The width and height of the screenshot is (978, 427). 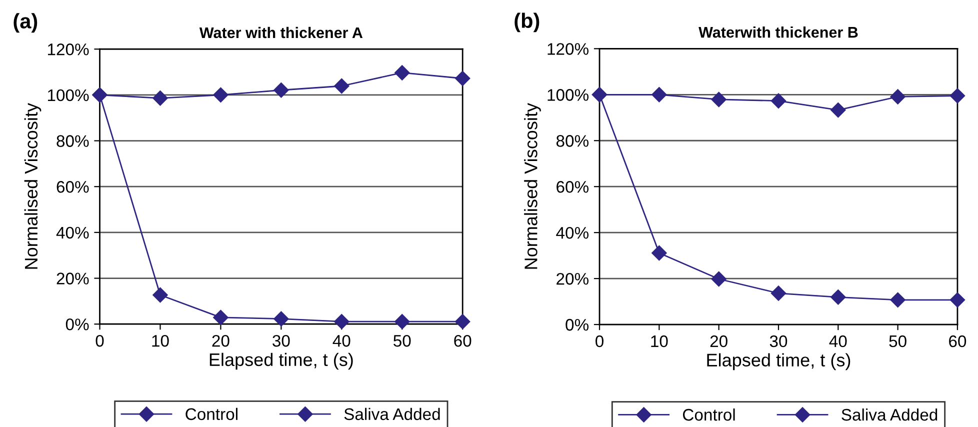 I want to click on text: (b), so click(x=527, y=22).